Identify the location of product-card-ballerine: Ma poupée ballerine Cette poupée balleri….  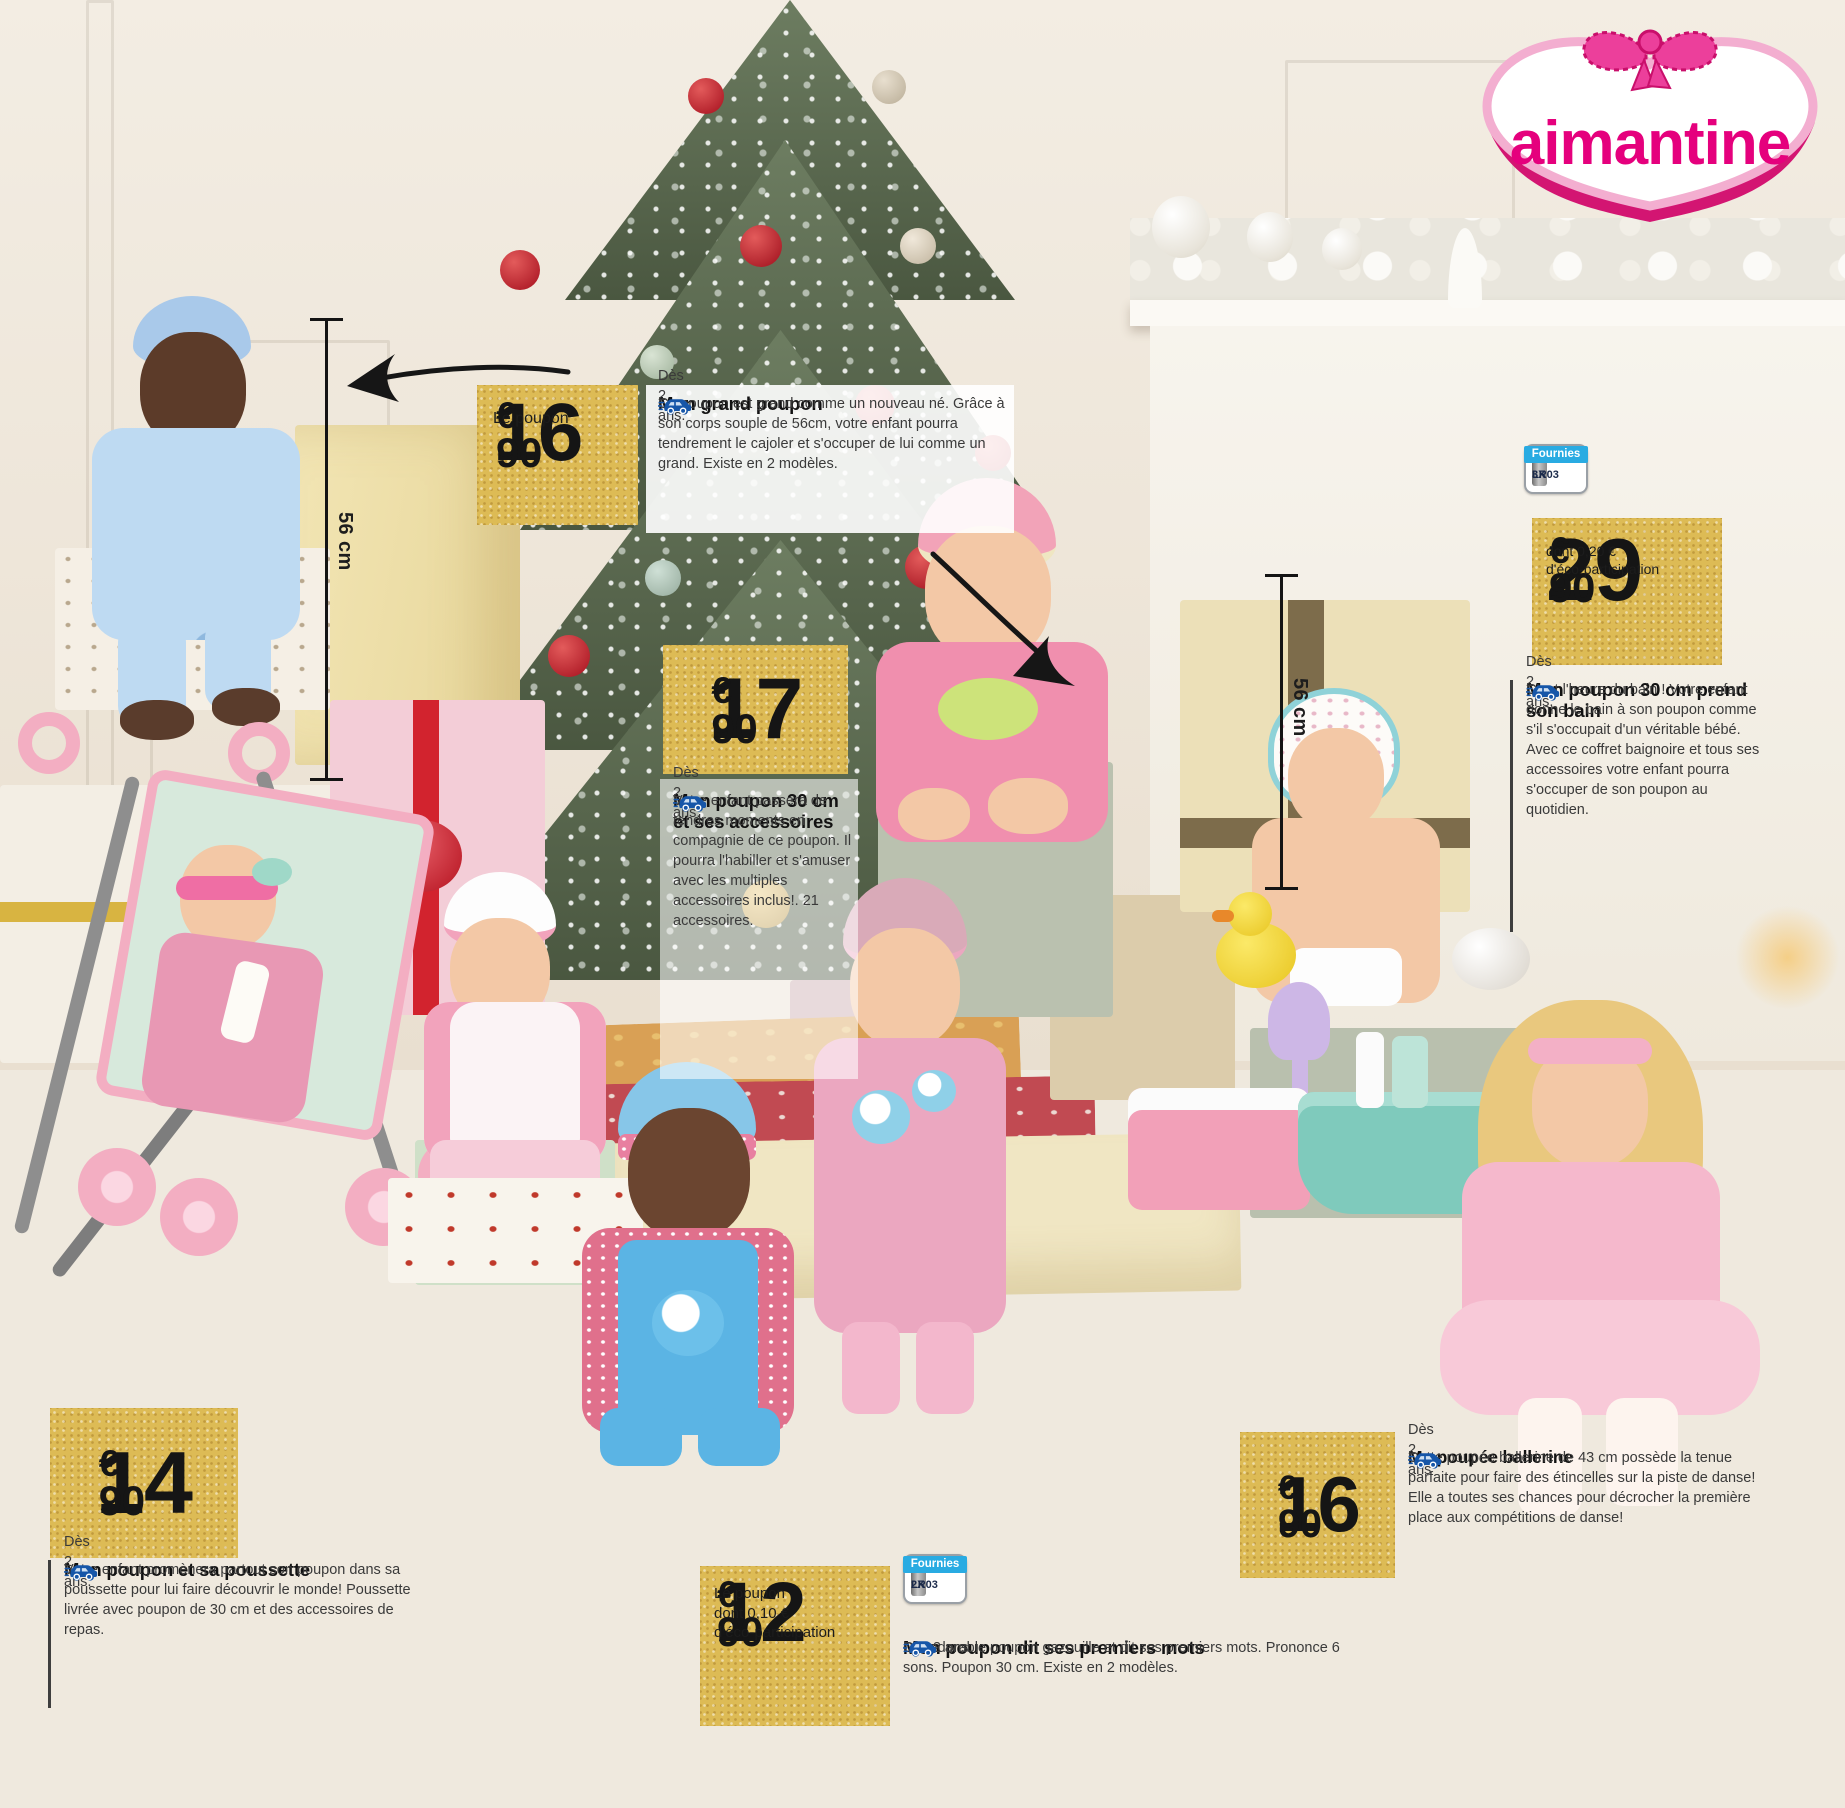
(1588, 1506).